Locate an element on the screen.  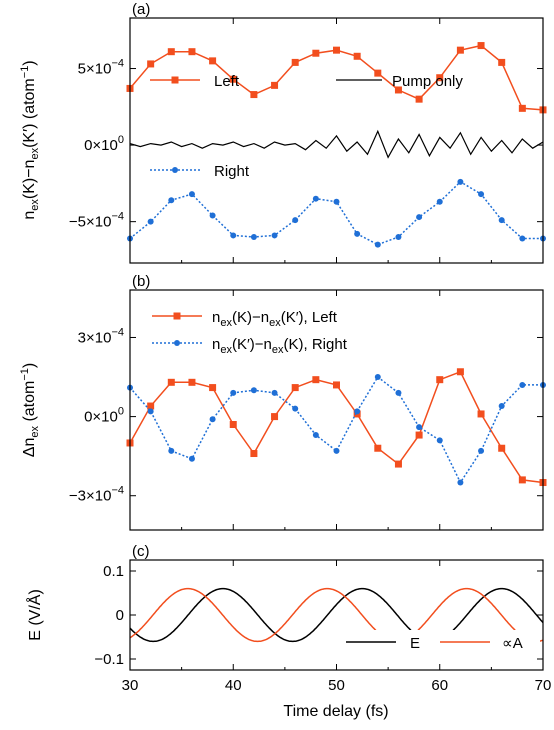
panel-a-series-1-line is located at coordinates (336, 144).